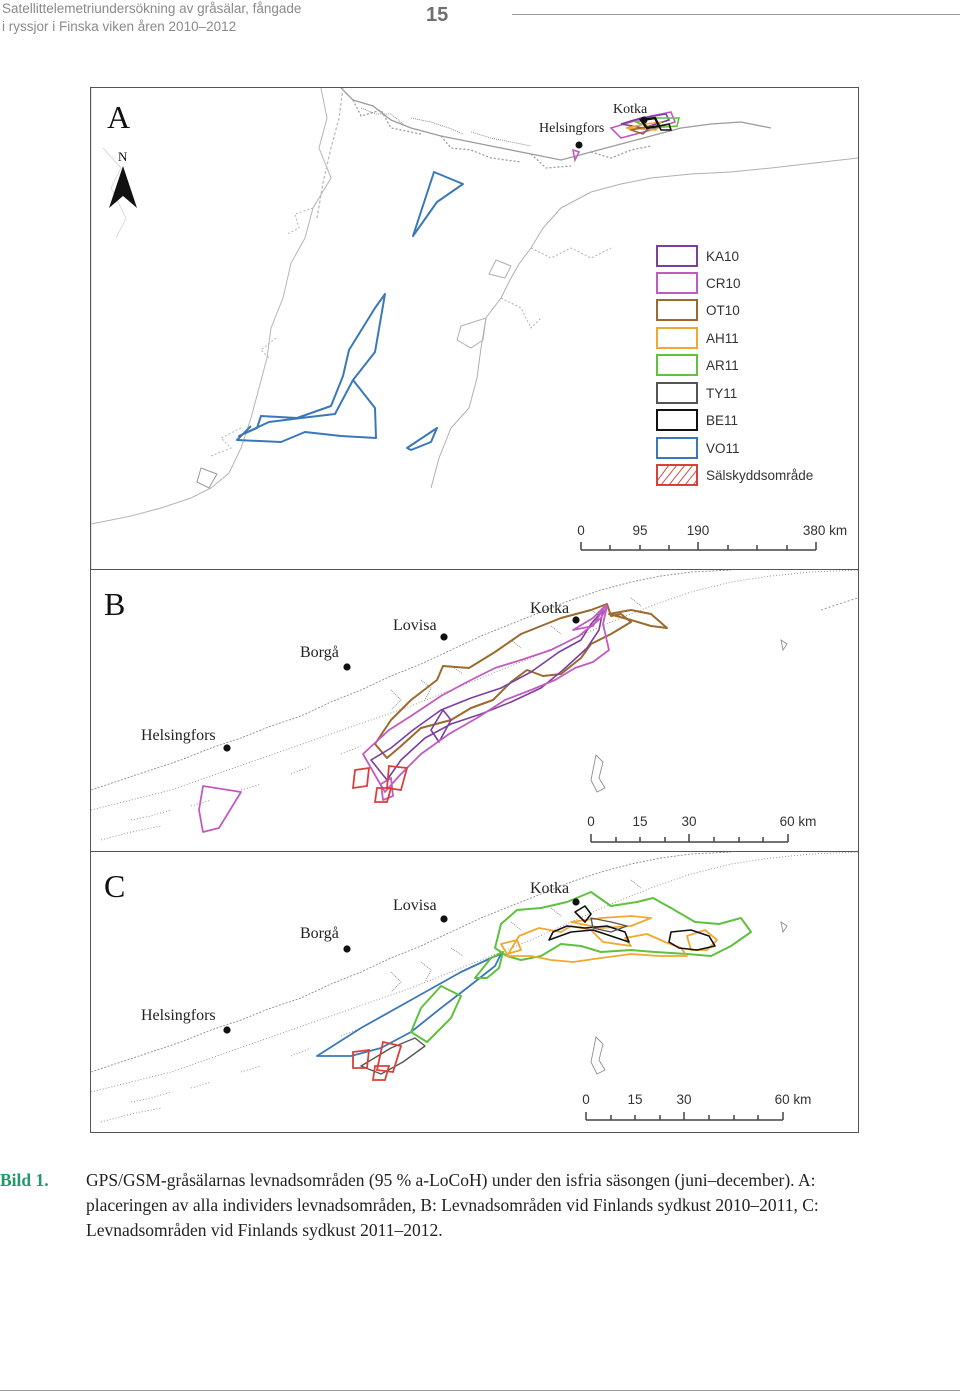  What do you see at coordinates (178, 735) in the screenshot?
I see `place-label-helsingfors-b: Helsingfors` at bounding box center [178, 735].